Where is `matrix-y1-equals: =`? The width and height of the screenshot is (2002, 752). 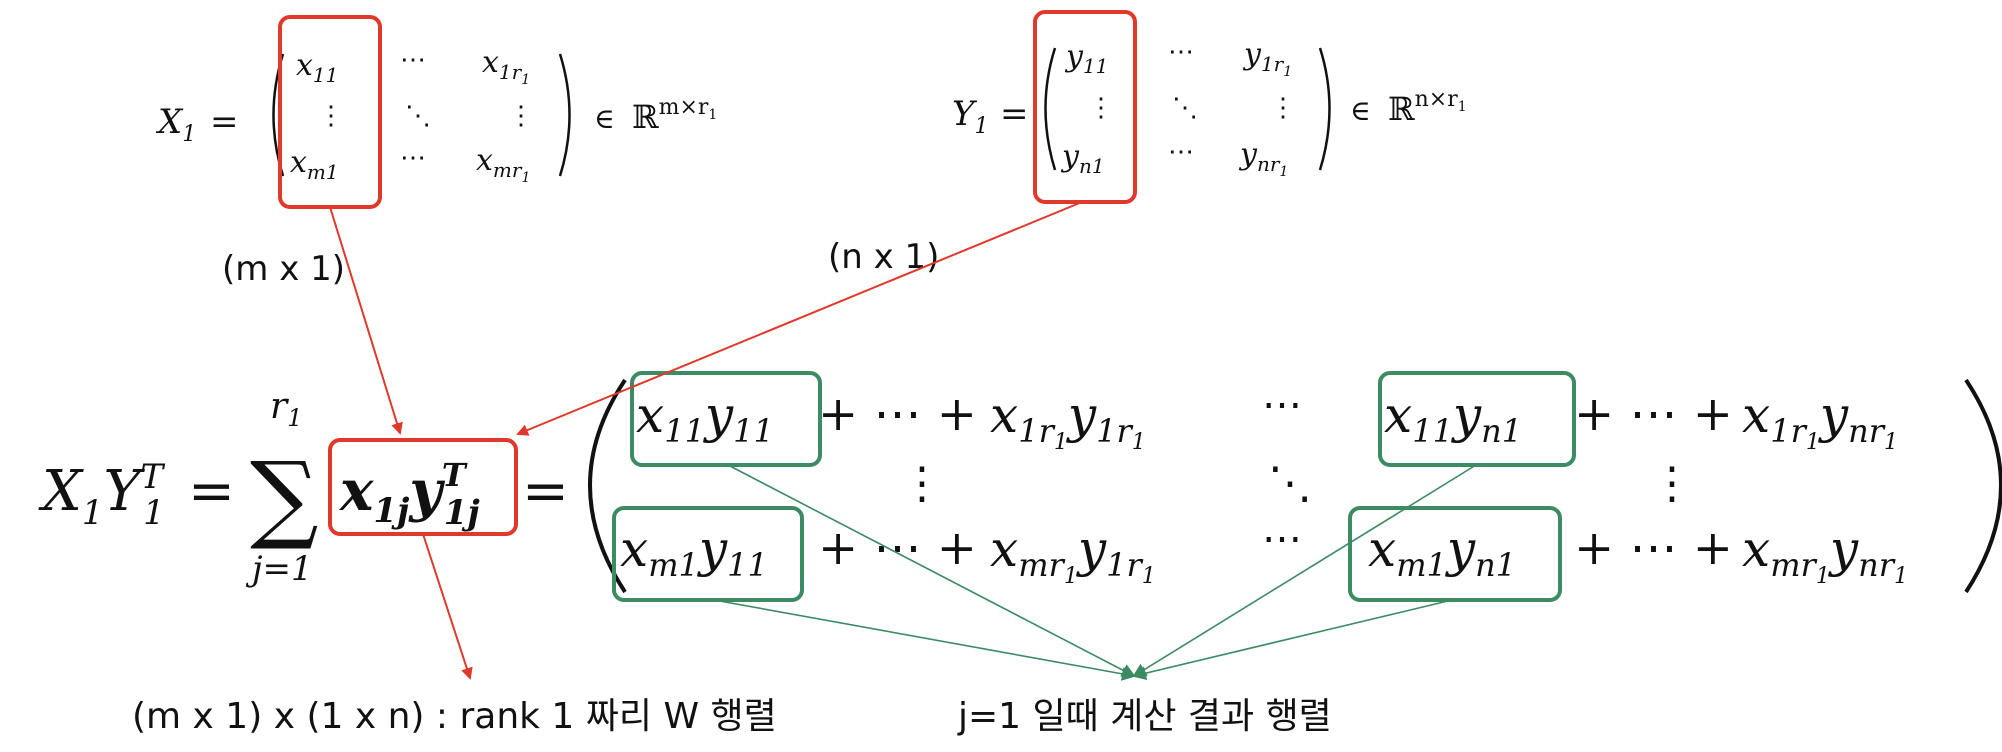 matrix-y1-equals: = is located at coordinates (1014, 114).